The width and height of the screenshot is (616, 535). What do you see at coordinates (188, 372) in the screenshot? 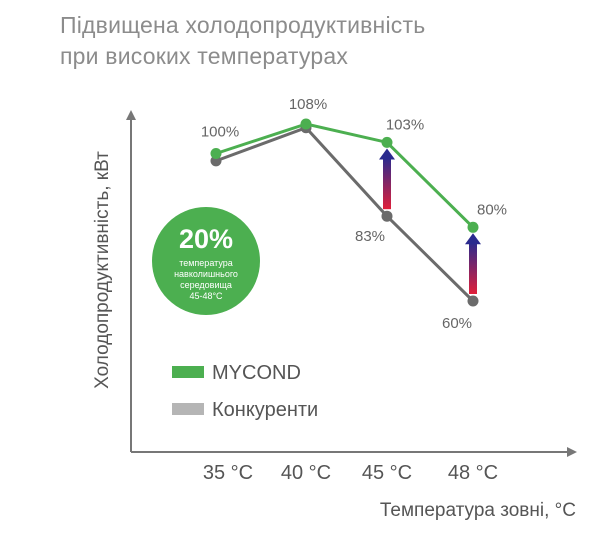
I see `legend-swatch-mycond` at bounding box center [188, 372].